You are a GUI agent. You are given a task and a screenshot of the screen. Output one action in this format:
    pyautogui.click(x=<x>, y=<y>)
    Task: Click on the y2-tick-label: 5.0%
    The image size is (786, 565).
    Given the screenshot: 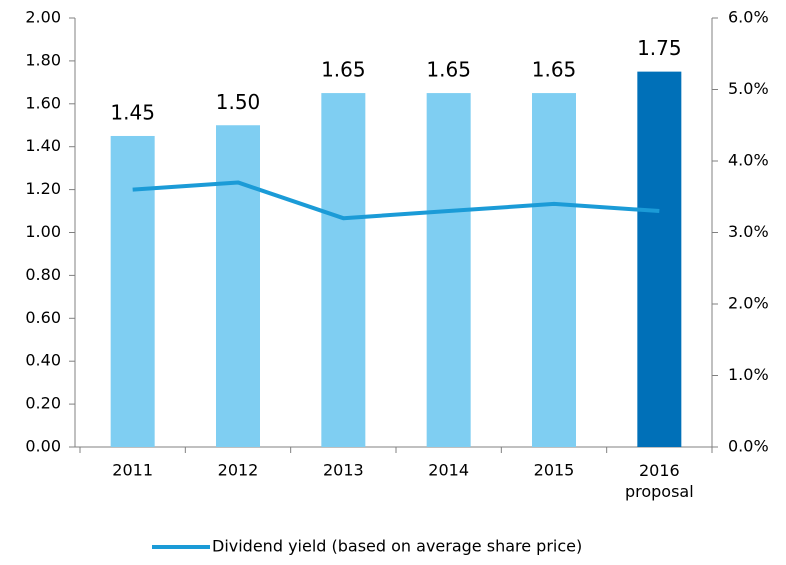 What is the action you would take?
    pyautogui.click(x=748, y=88)
    